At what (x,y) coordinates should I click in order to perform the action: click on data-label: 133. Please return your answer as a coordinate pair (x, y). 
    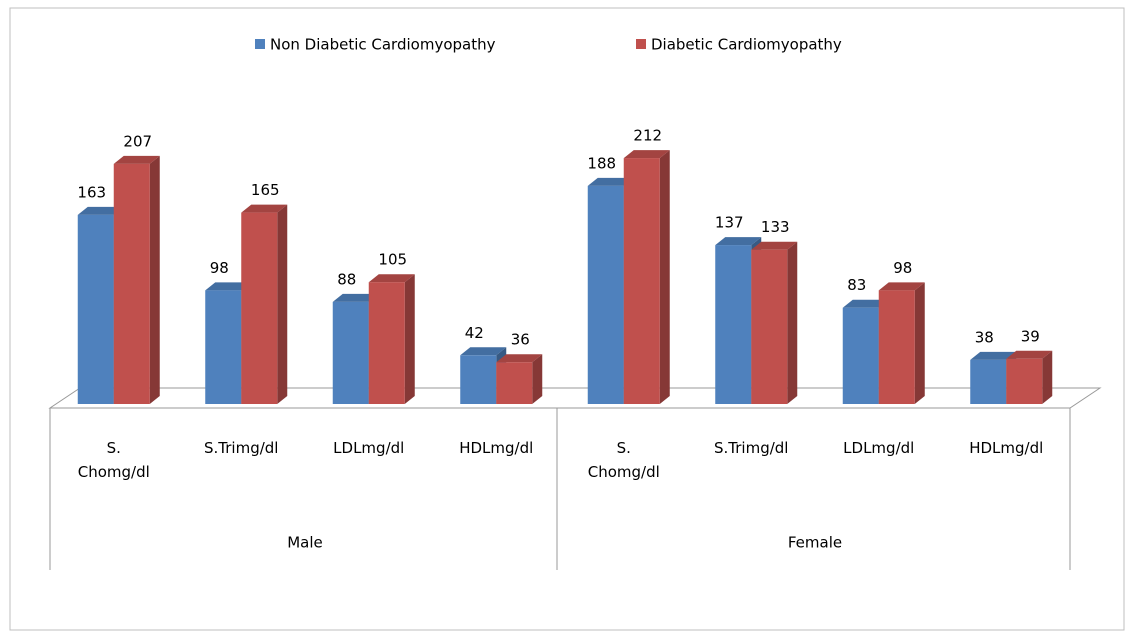
    Looking at the image, I should click on (775, 227).